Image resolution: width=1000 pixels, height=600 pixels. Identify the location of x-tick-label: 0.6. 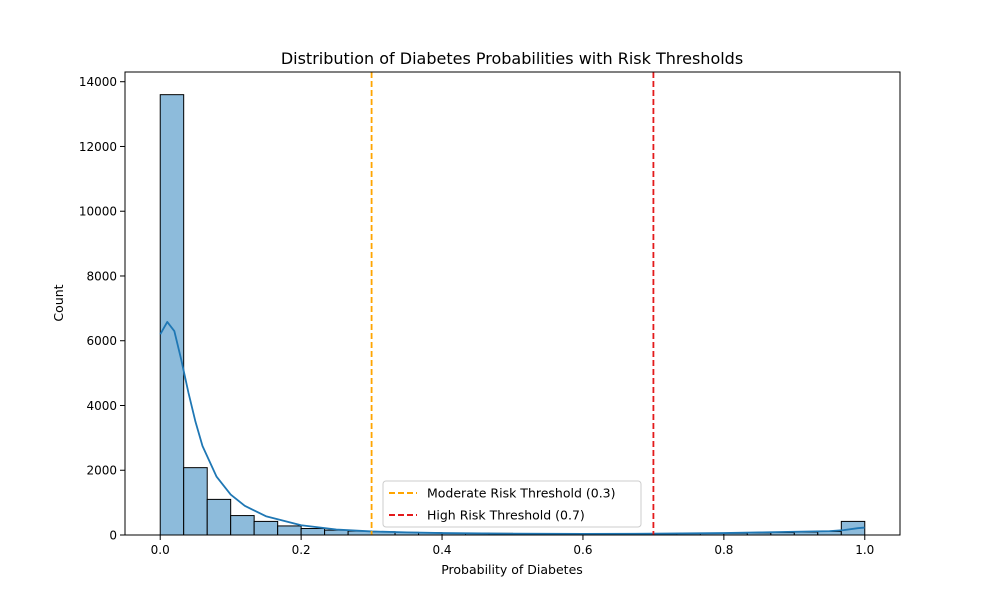
(582, 550).